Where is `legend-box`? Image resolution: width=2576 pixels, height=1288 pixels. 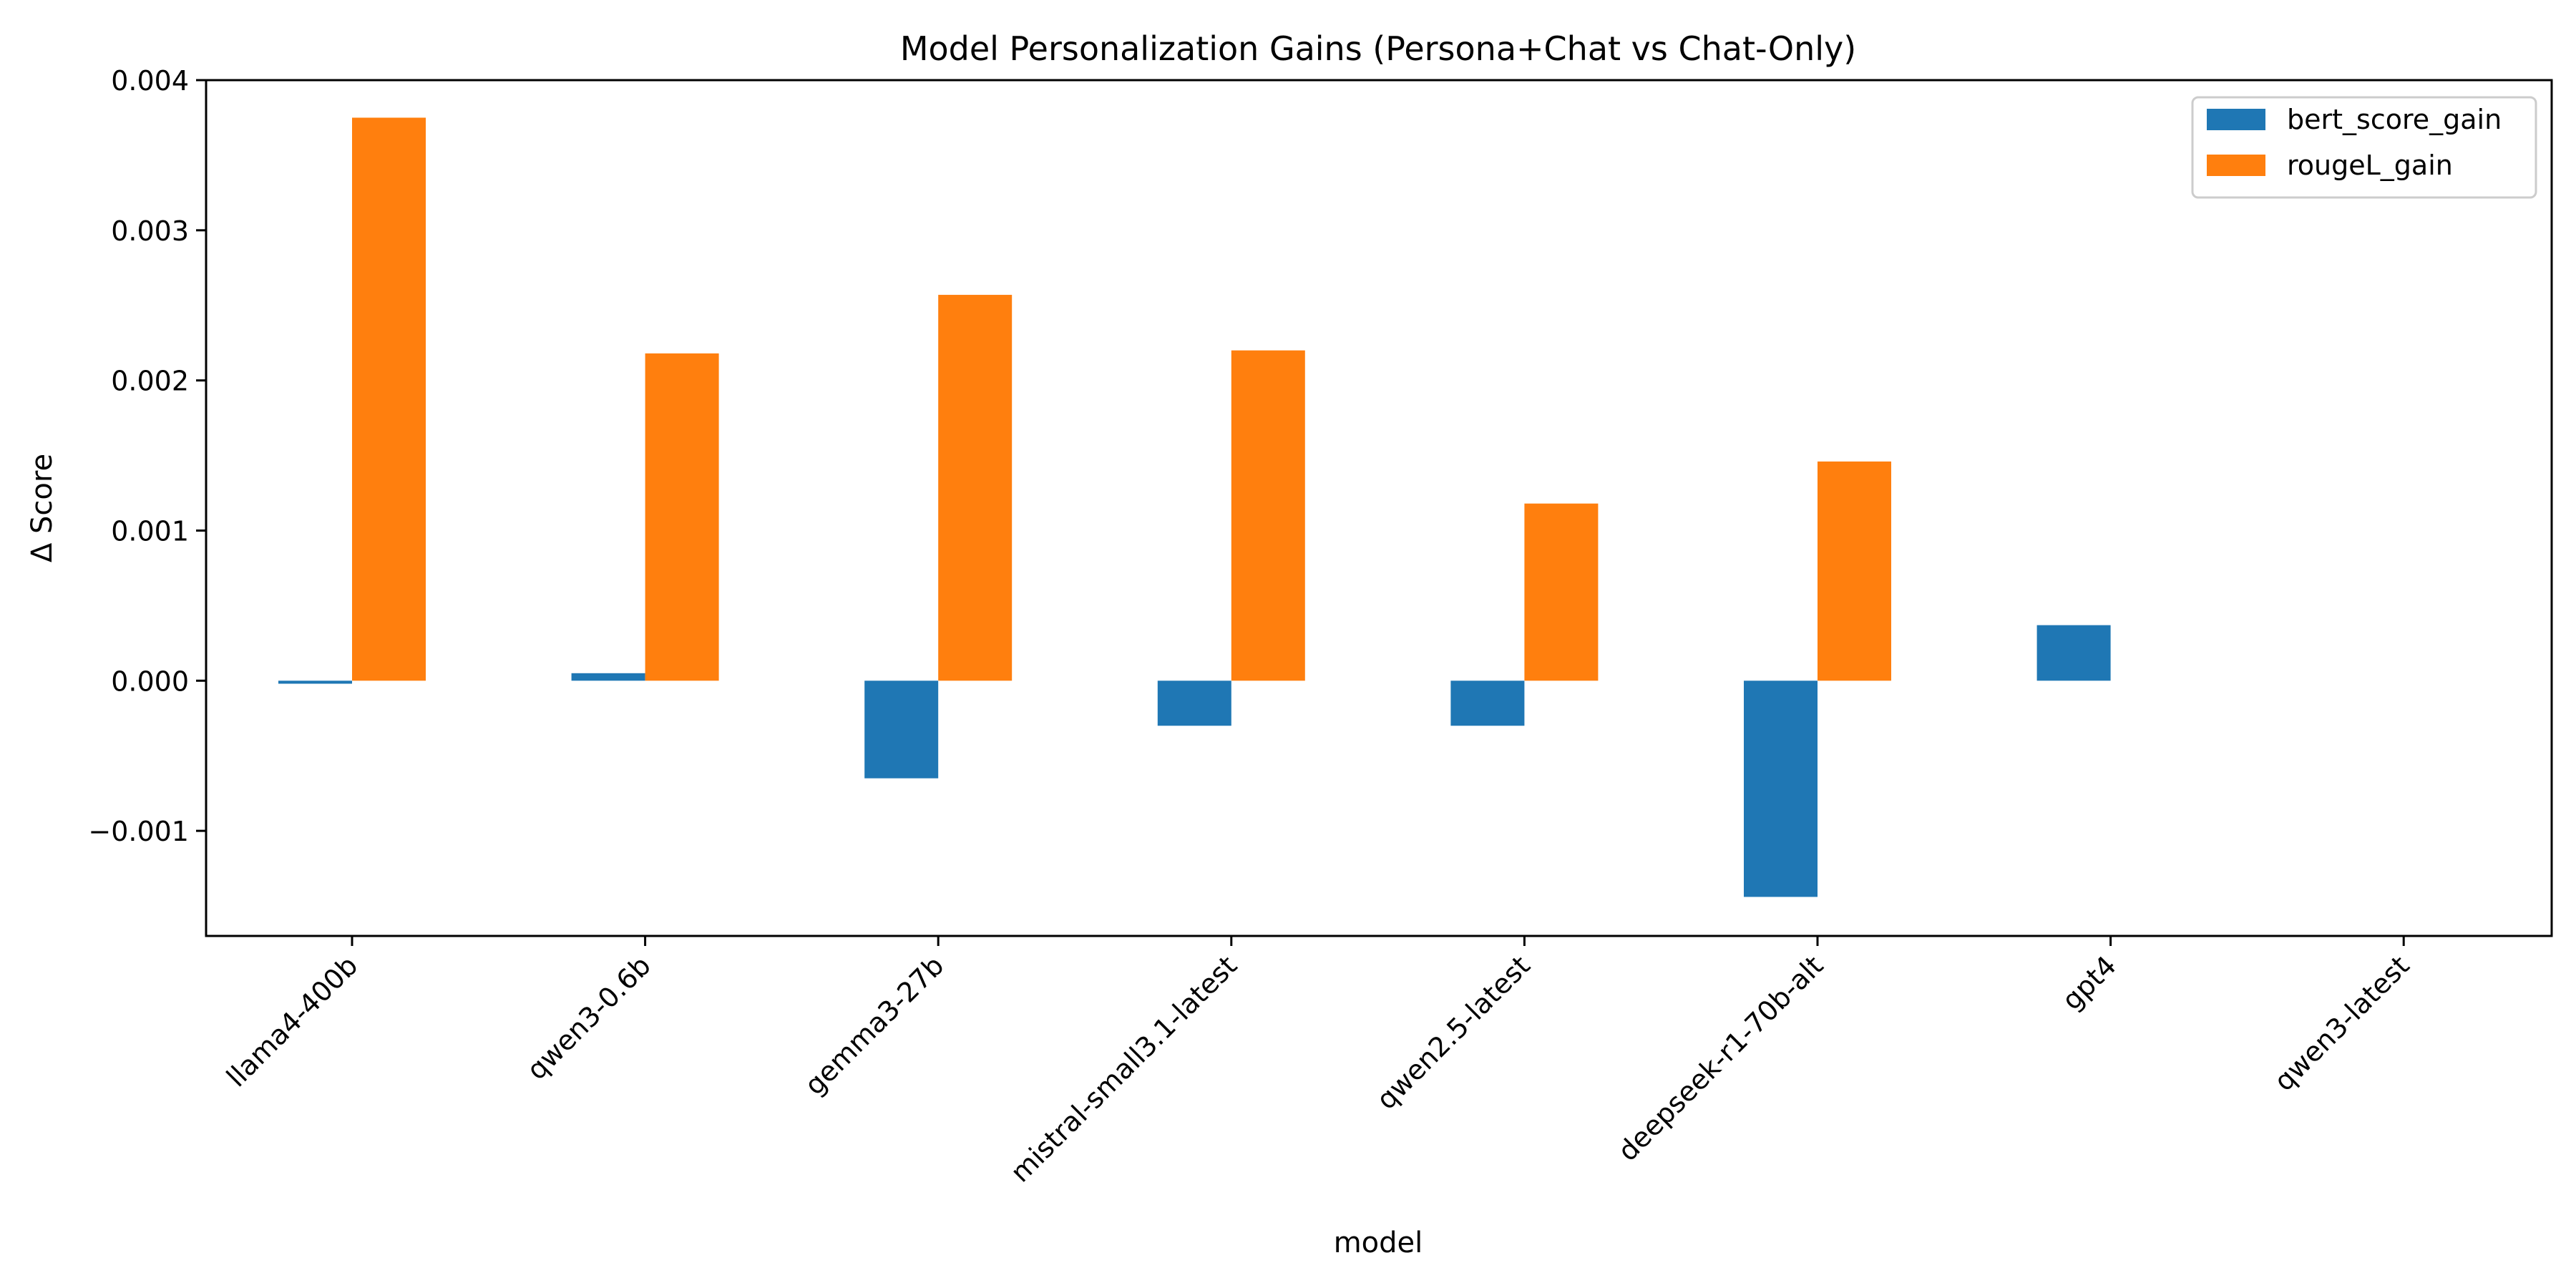 legend-box is located at coordinates (2364, 147).